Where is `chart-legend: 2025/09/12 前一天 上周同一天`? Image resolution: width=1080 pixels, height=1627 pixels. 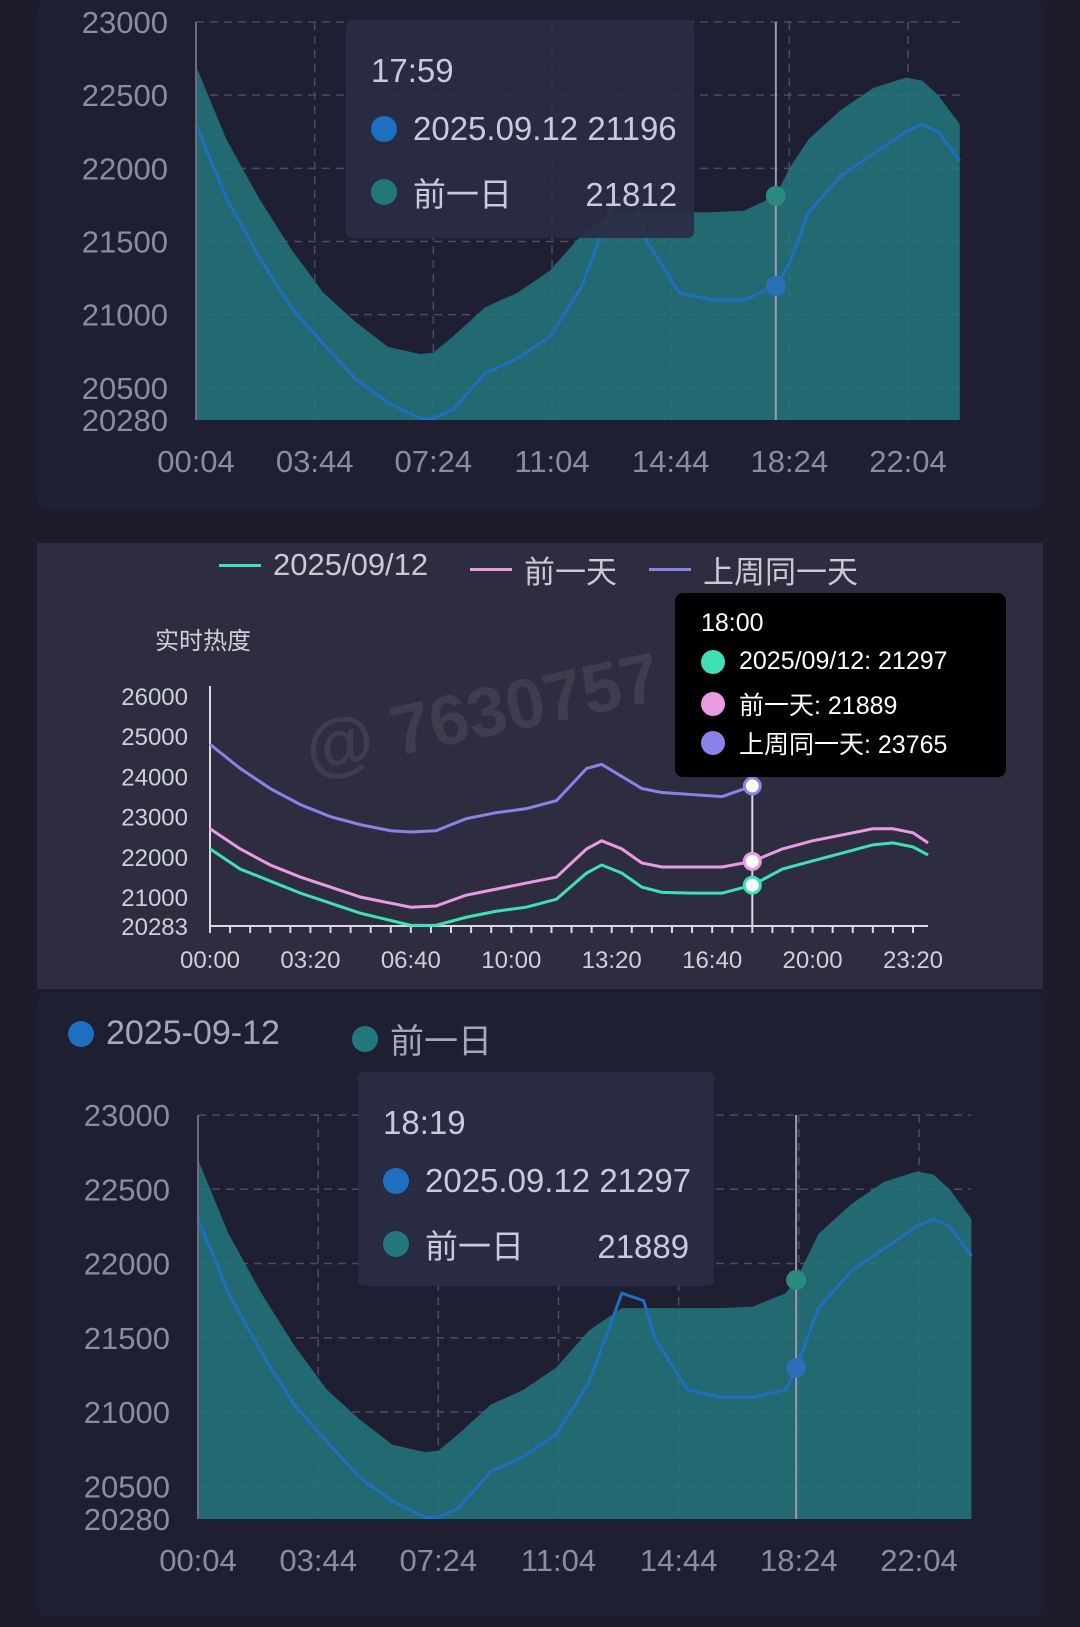
chart-legend: 2025/09/12 前一天 上周同一天 is located at coordinates (540, 568).